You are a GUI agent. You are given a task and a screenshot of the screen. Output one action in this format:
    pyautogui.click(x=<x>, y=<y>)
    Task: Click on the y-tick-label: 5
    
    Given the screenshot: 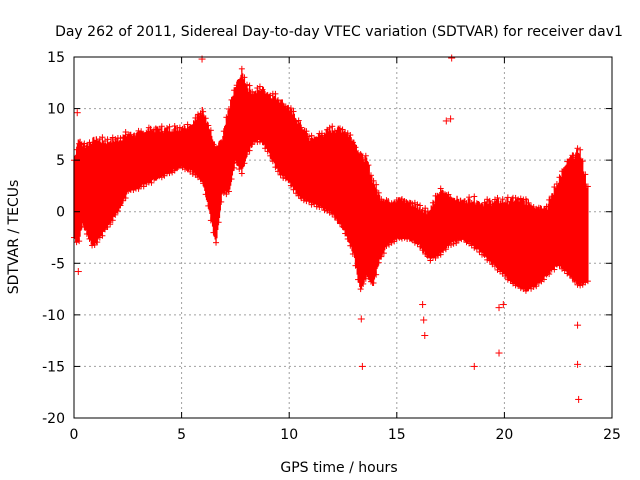 What is the action you would take?
    pyautogui.click(x=60, y=161)
    